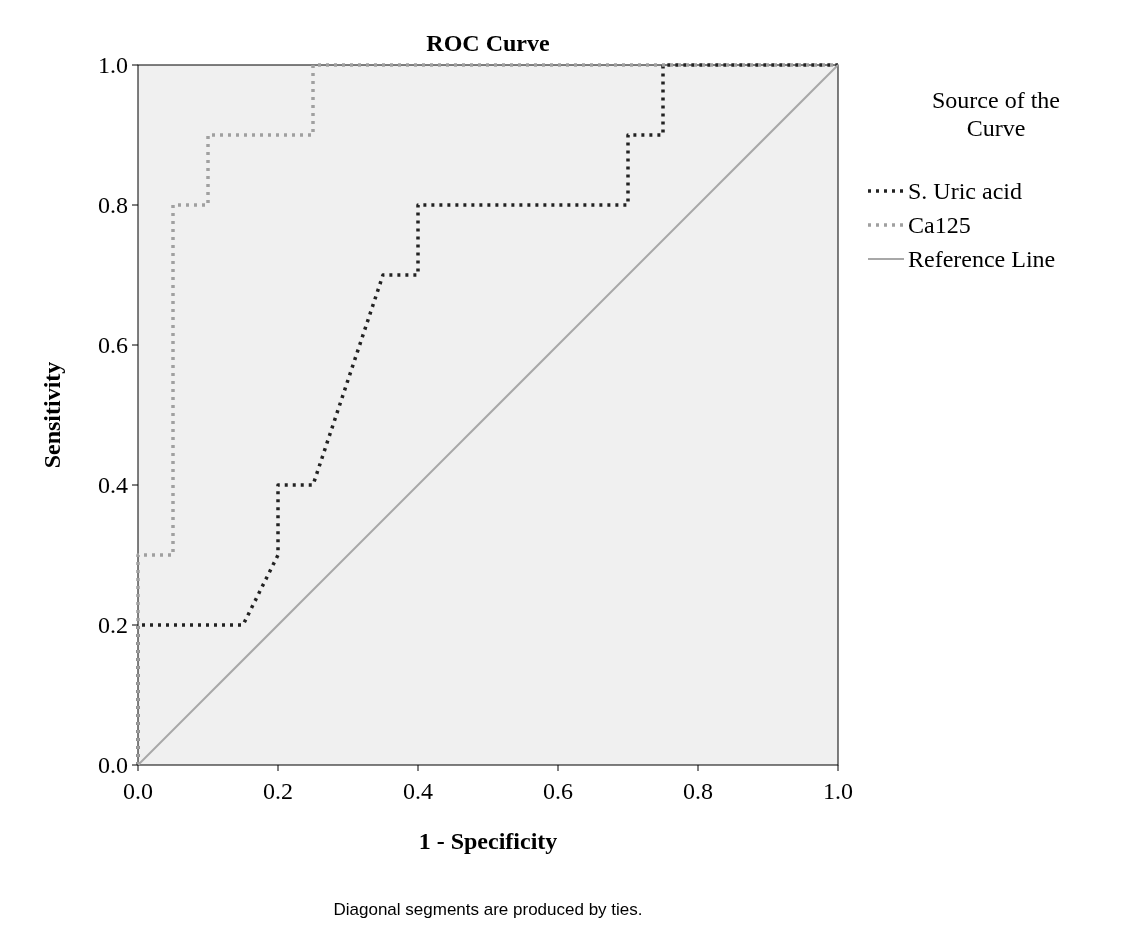  What do you see at coordinates (698, 791) in the screenshot?
I see `x-tick-label: 0.8` at bounding box center [698, 791].